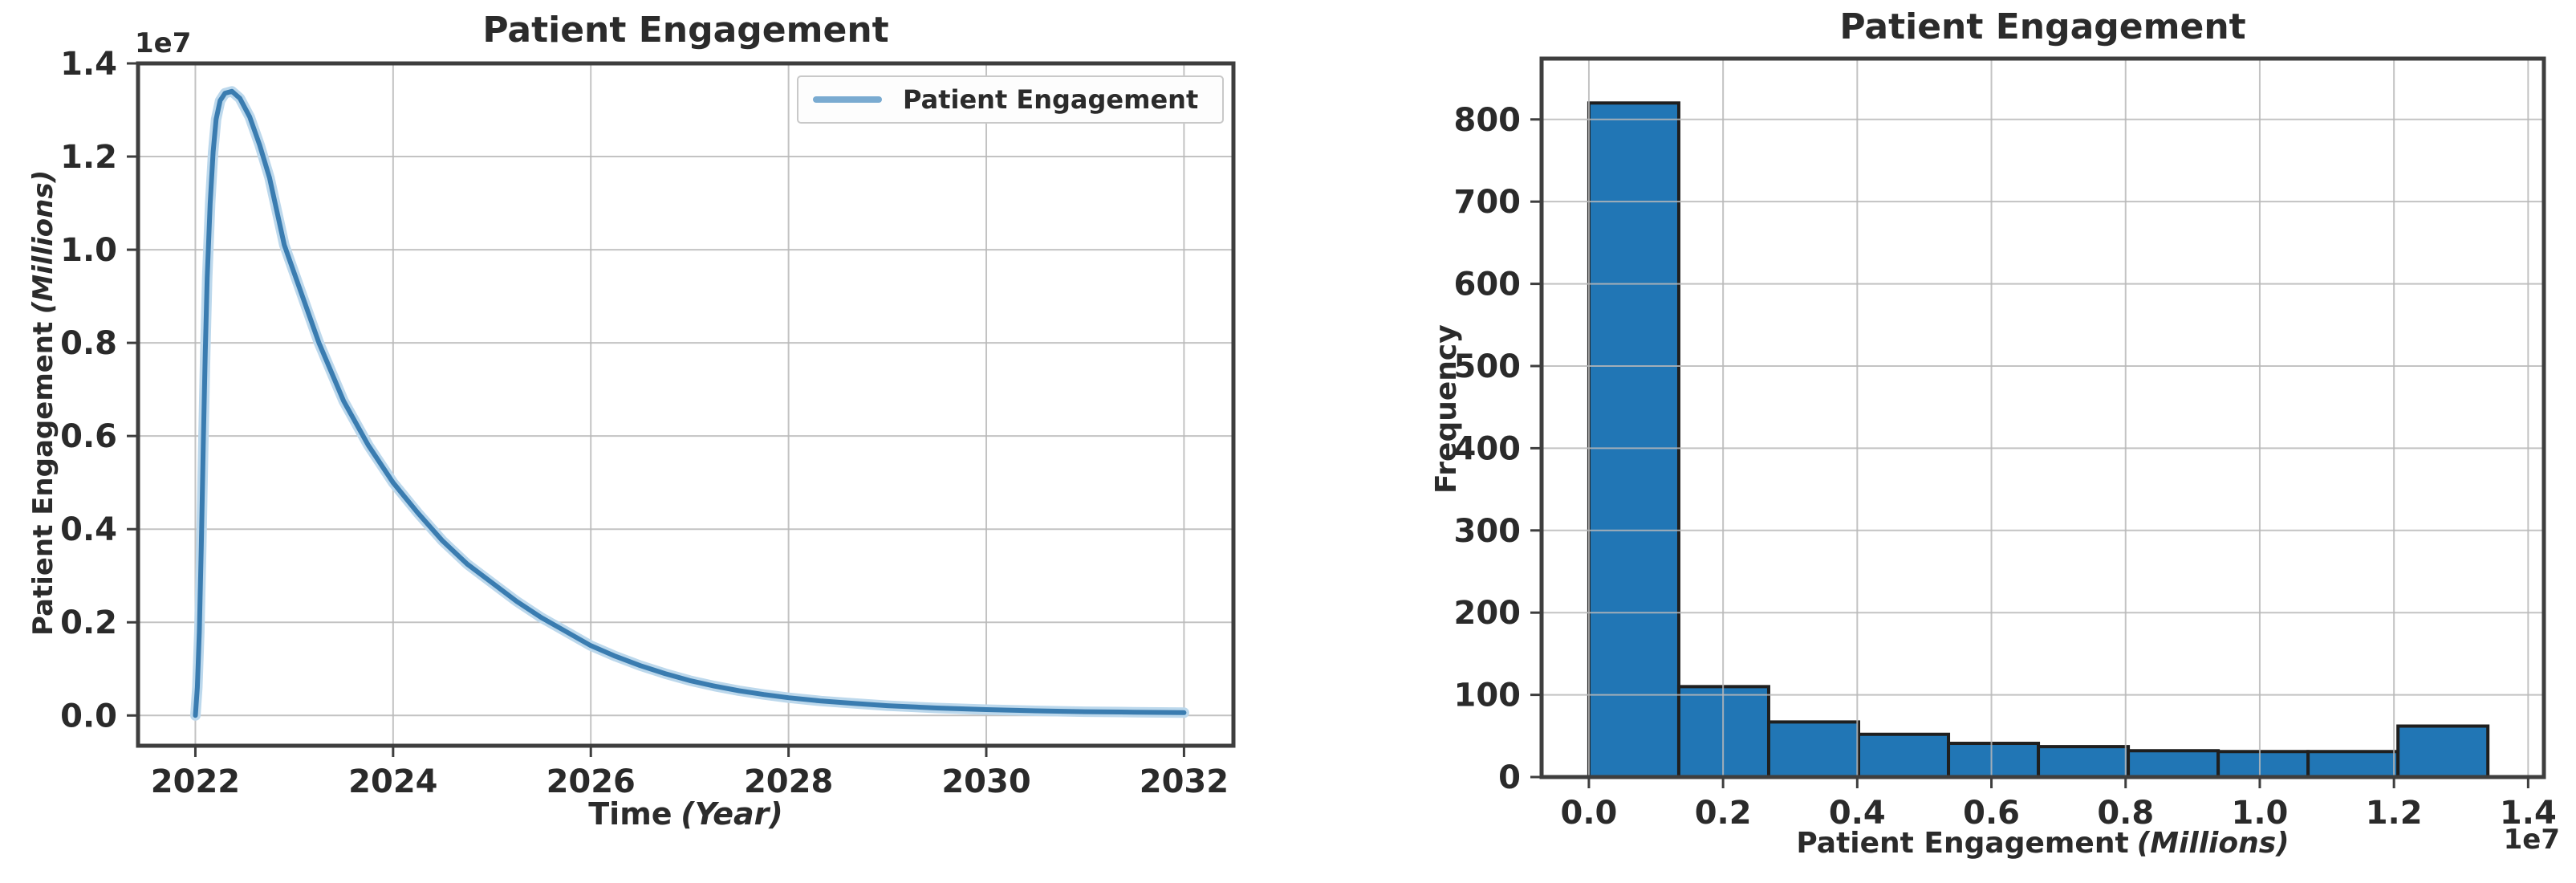  I want to click on y-tick-label: 400, so click(1488, 448).